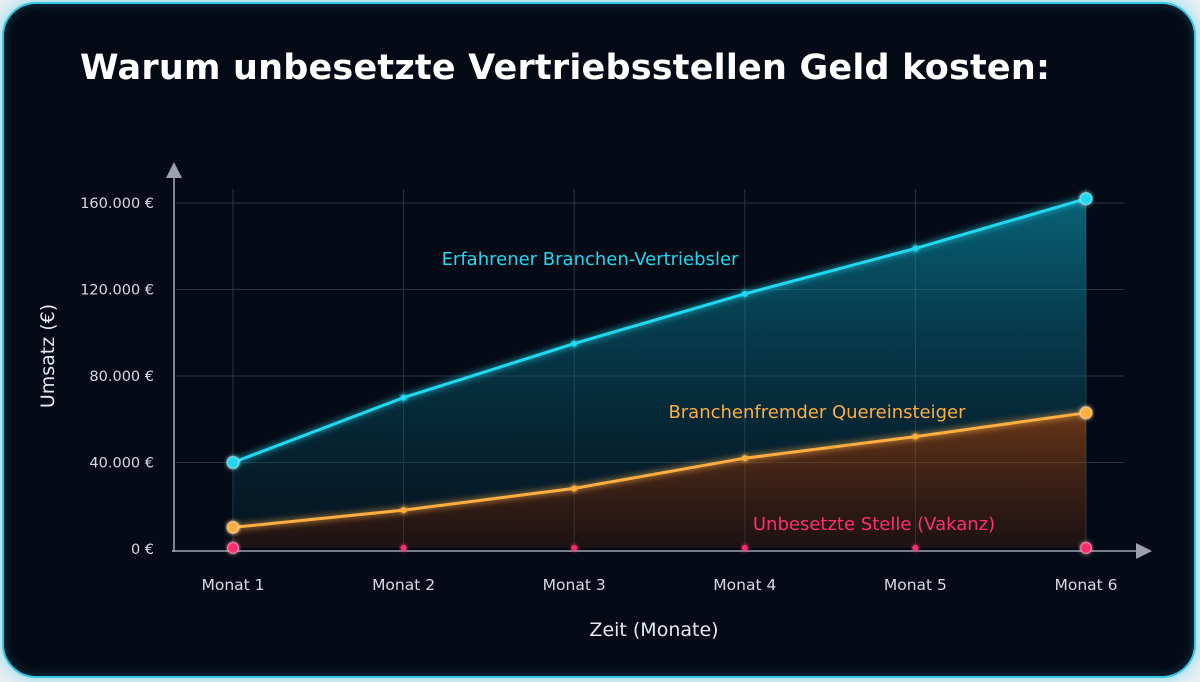 The width and height of the screenshot is (1200, 682). What do you see at coordinates (817, 412) in the screenshot?
I see `series-label: Branchenfremder Quereinsteiger` at bounding box center [817, 412].